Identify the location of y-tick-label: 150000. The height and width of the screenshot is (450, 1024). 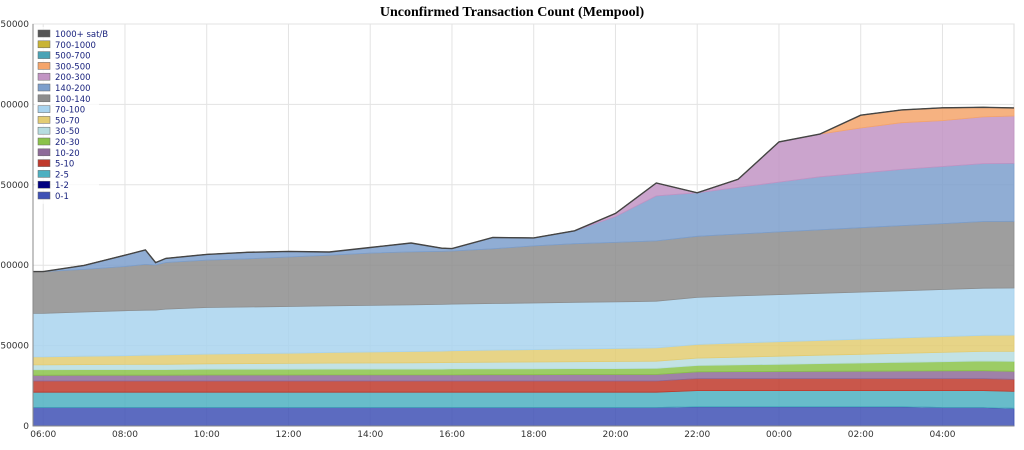
(14, 186).